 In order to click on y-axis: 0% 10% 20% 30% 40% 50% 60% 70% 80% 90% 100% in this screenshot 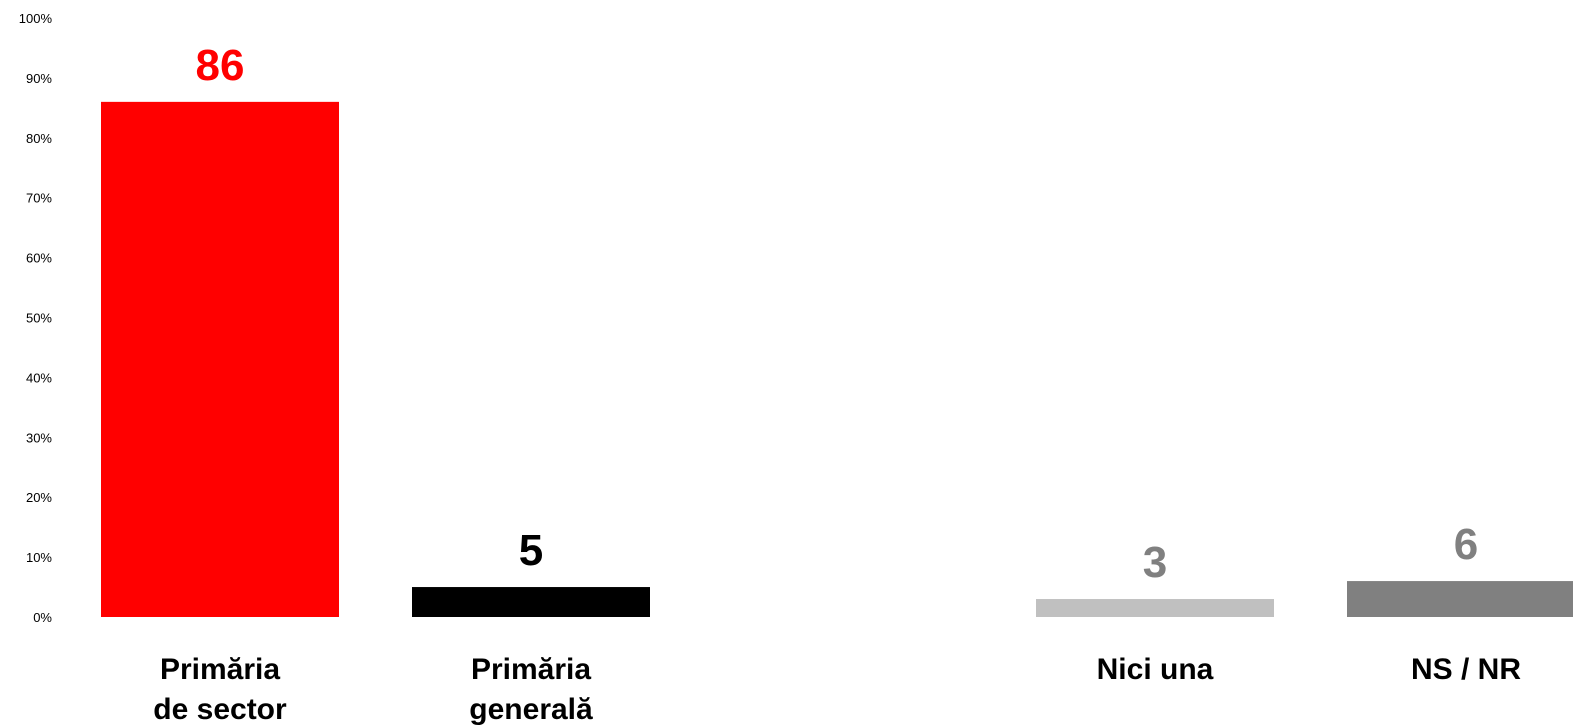, I will do `click(36, 318)`.